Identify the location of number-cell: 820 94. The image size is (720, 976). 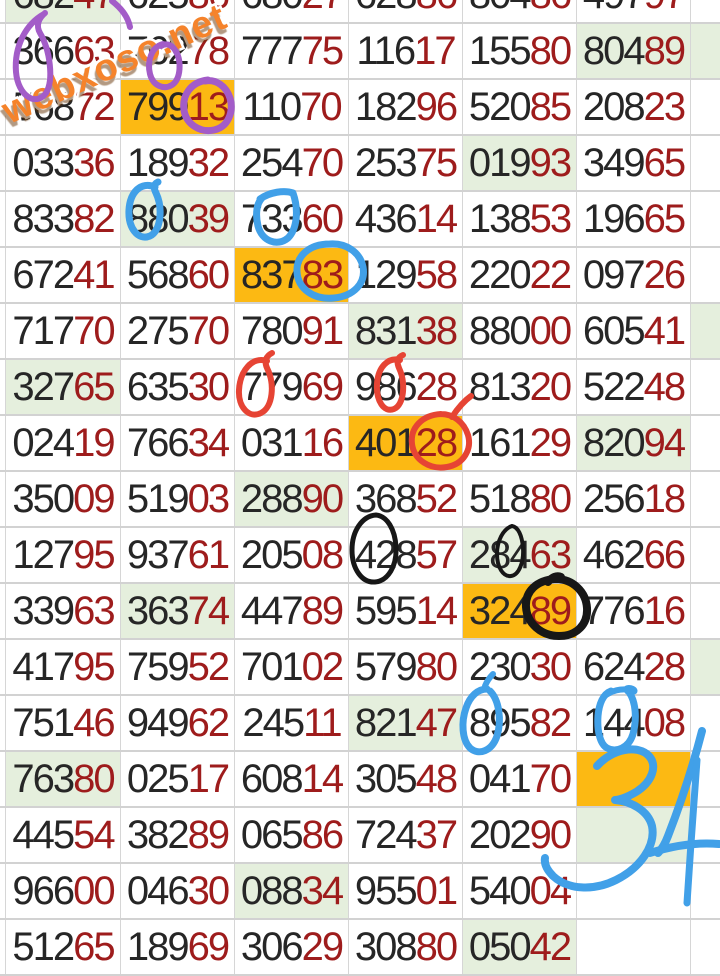
(634, 443).